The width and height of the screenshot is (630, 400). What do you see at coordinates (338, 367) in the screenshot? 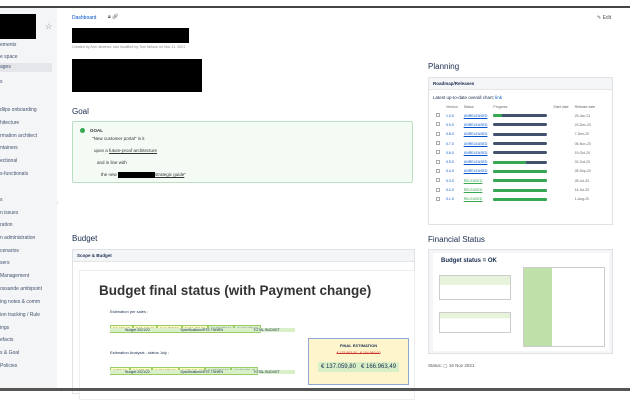
I see `final-new-value: € 137.059,80` at bounding box center [338, 367].